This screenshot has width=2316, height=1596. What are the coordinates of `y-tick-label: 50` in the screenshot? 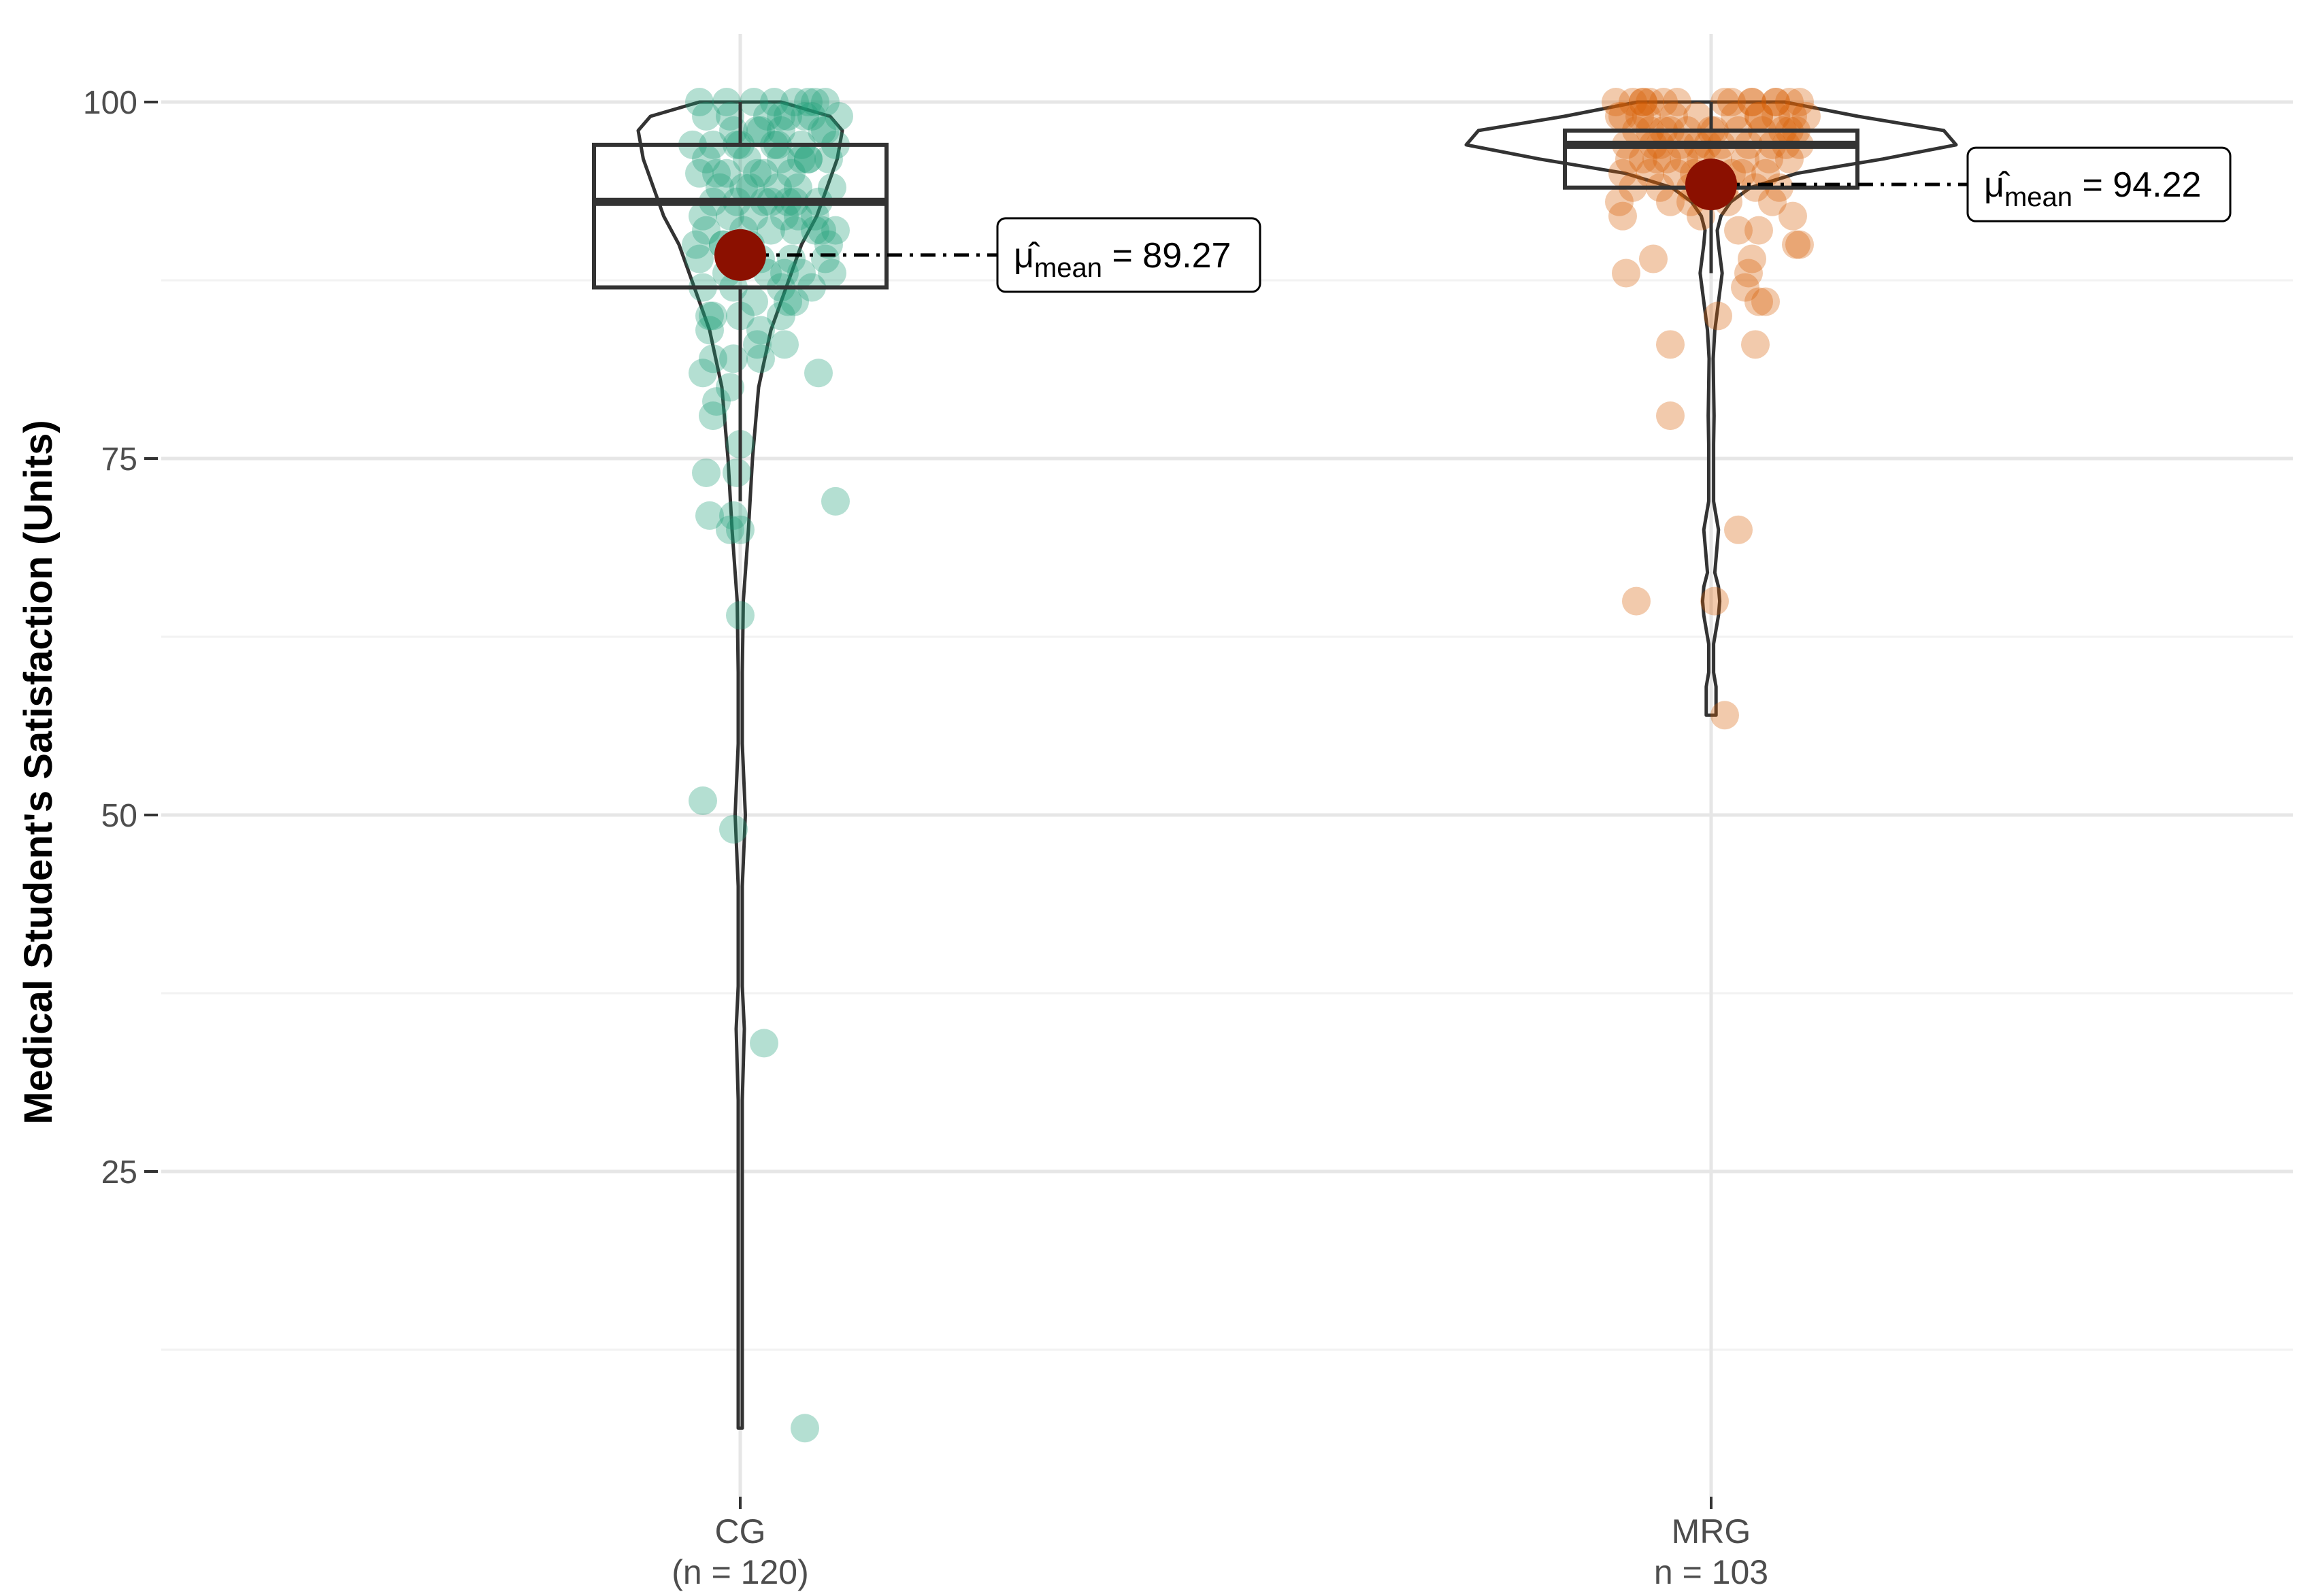 It's located at (119, 816).